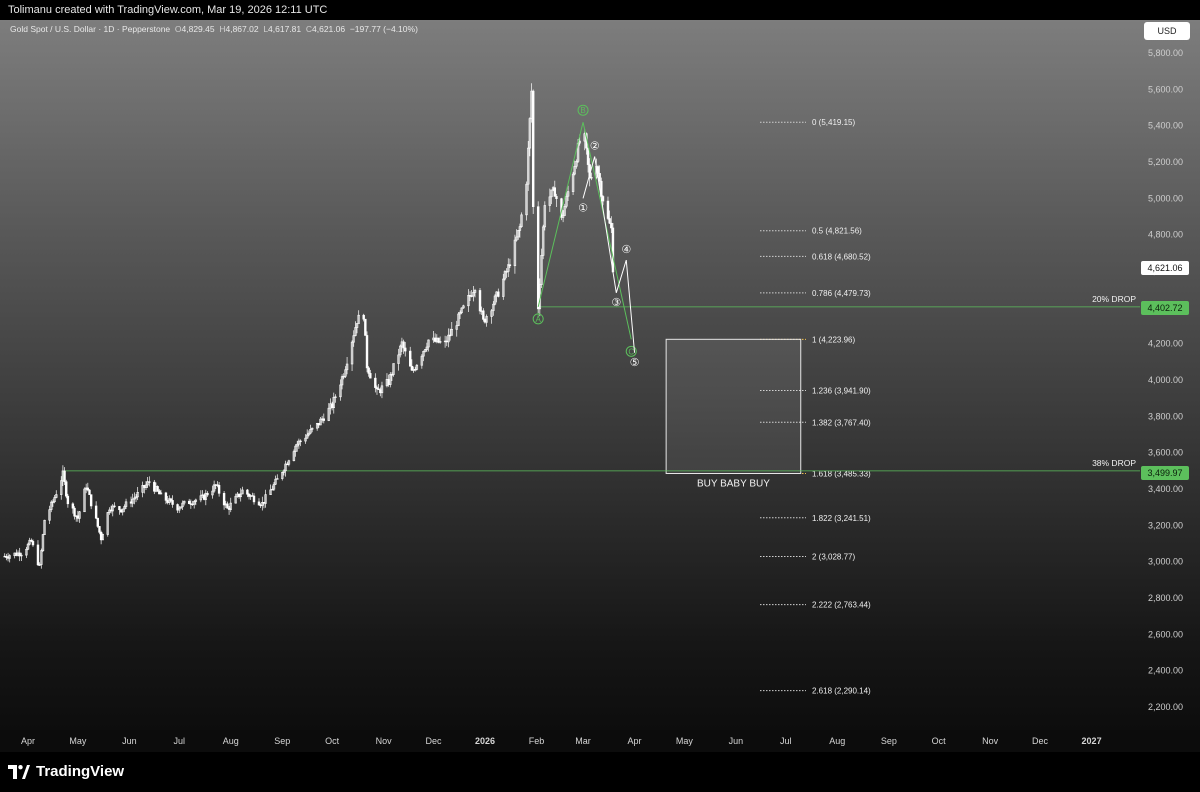  Describe the element at coordinates (266, 29) in the screenshot. I see `low-label: L` at that location.